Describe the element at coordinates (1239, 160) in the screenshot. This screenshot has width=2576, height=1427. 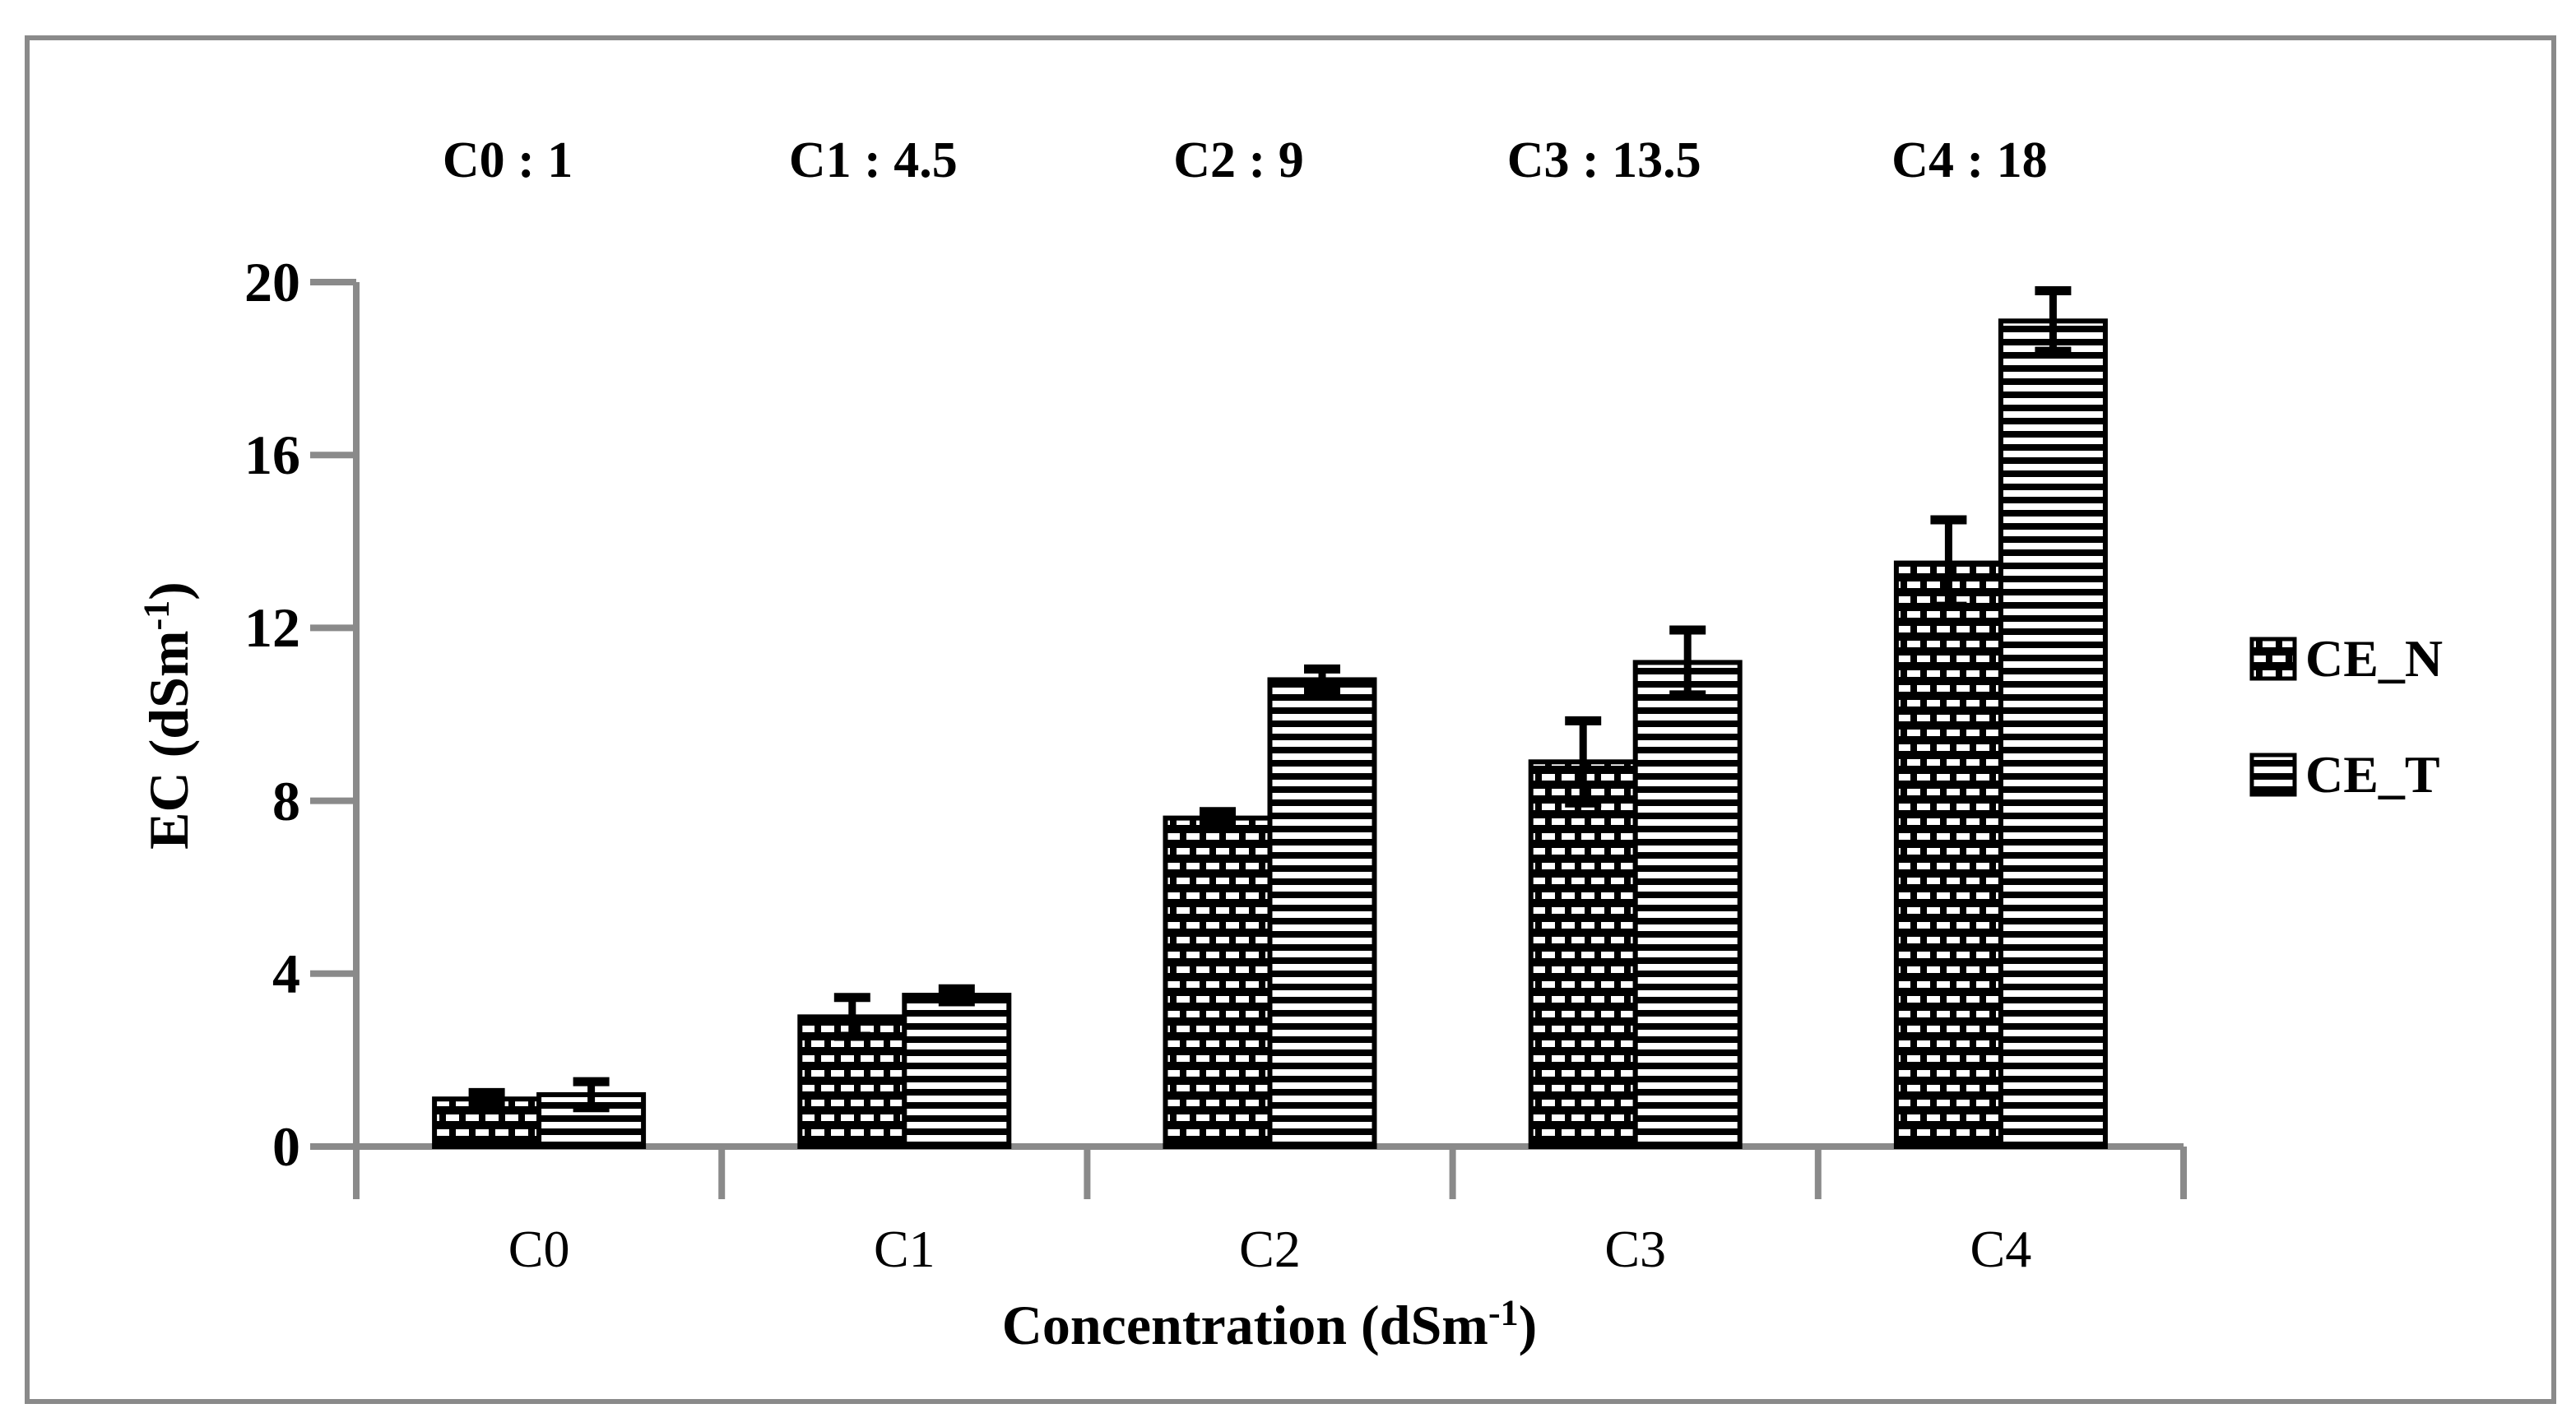
I see `annotation-c2: C2 : 9` at that location.